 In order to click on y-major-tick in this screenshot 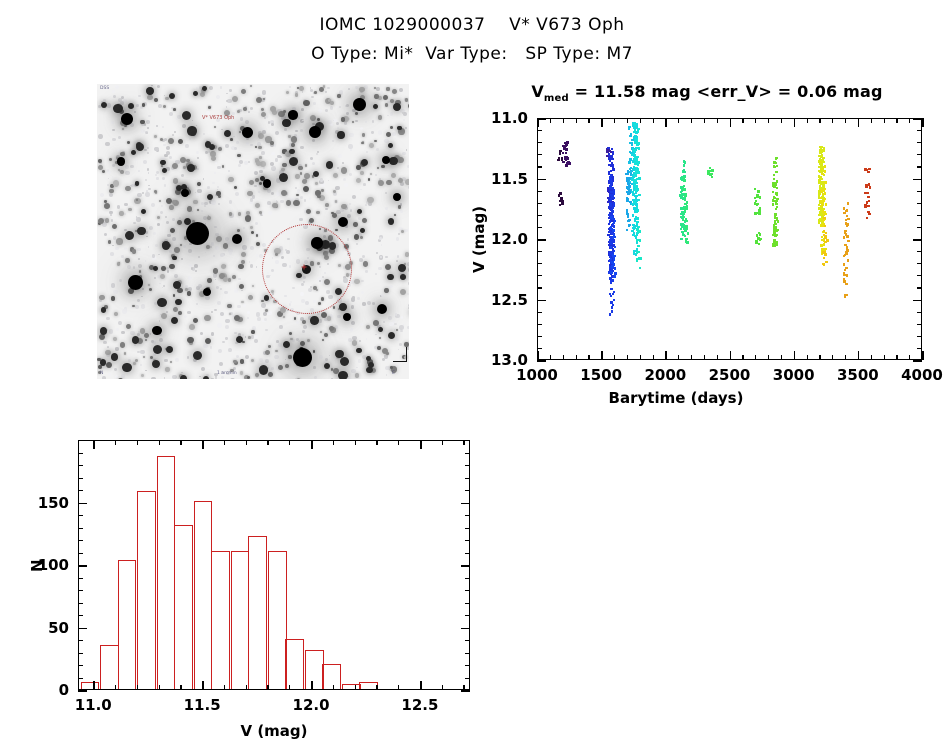, I will do `click(541, 119)`.